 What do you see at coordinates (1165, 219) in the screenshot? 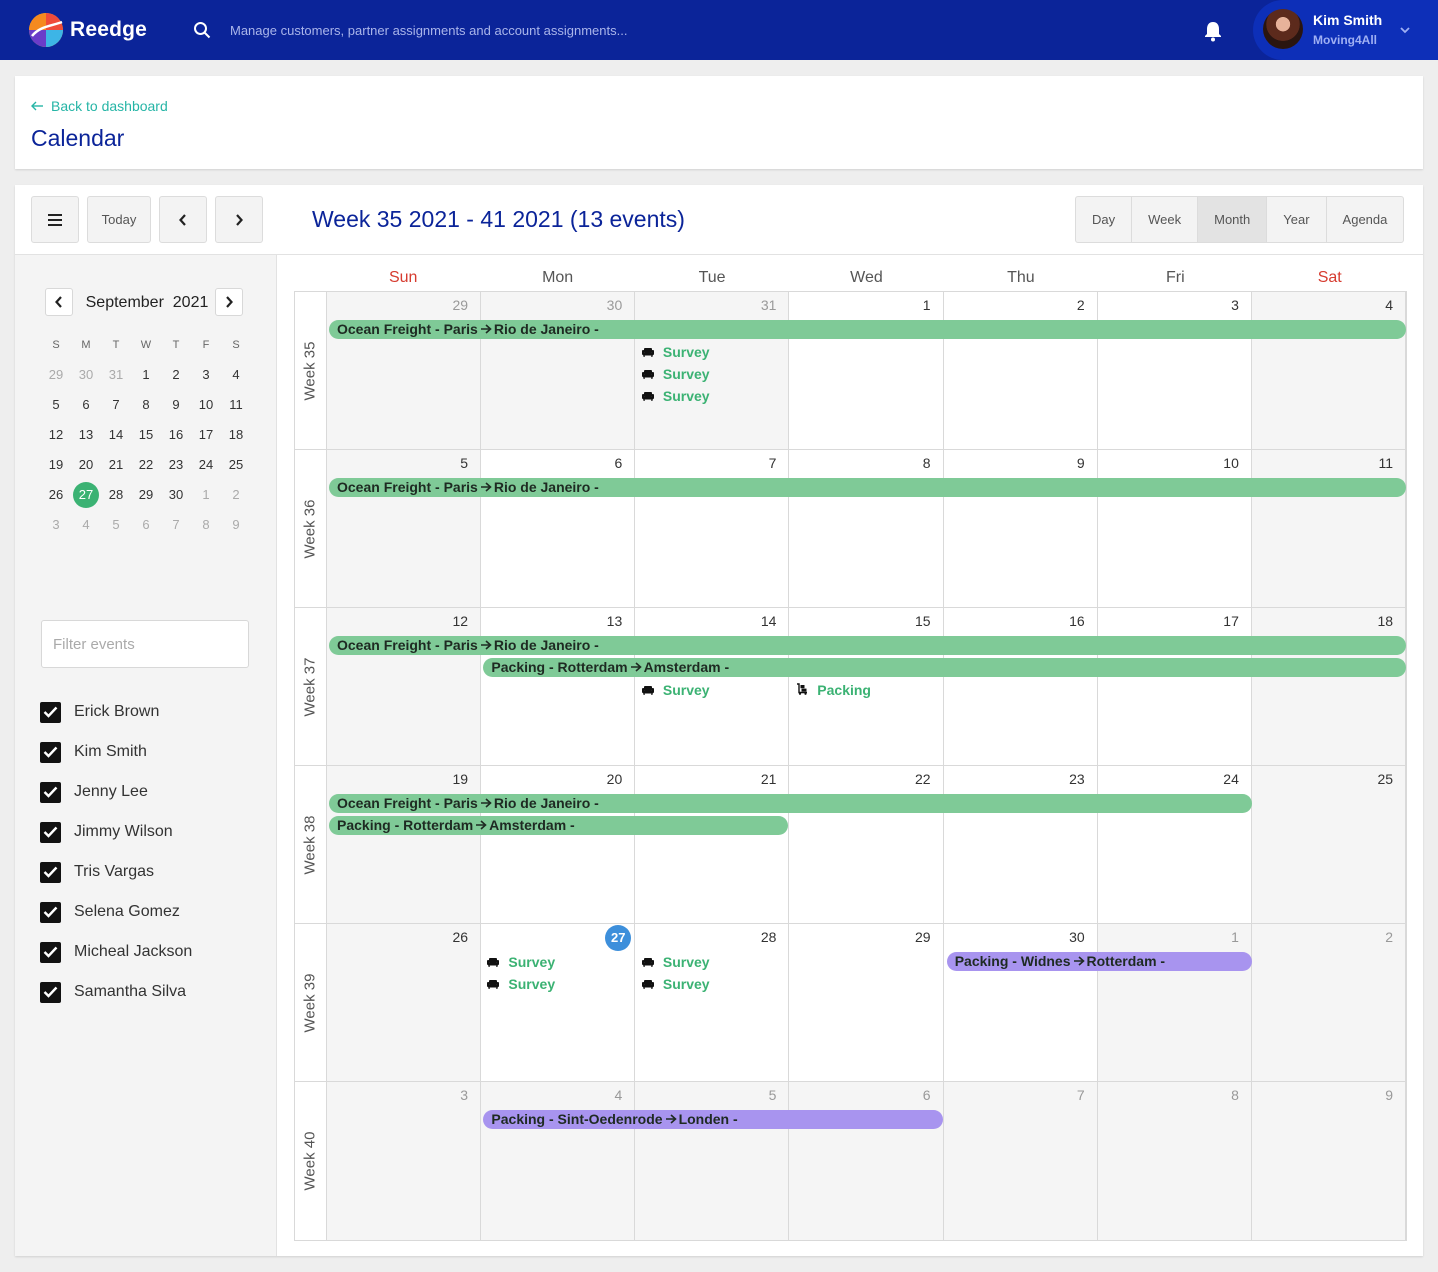
I see `view-button-week: Week` at bounding box center [1165, 219].